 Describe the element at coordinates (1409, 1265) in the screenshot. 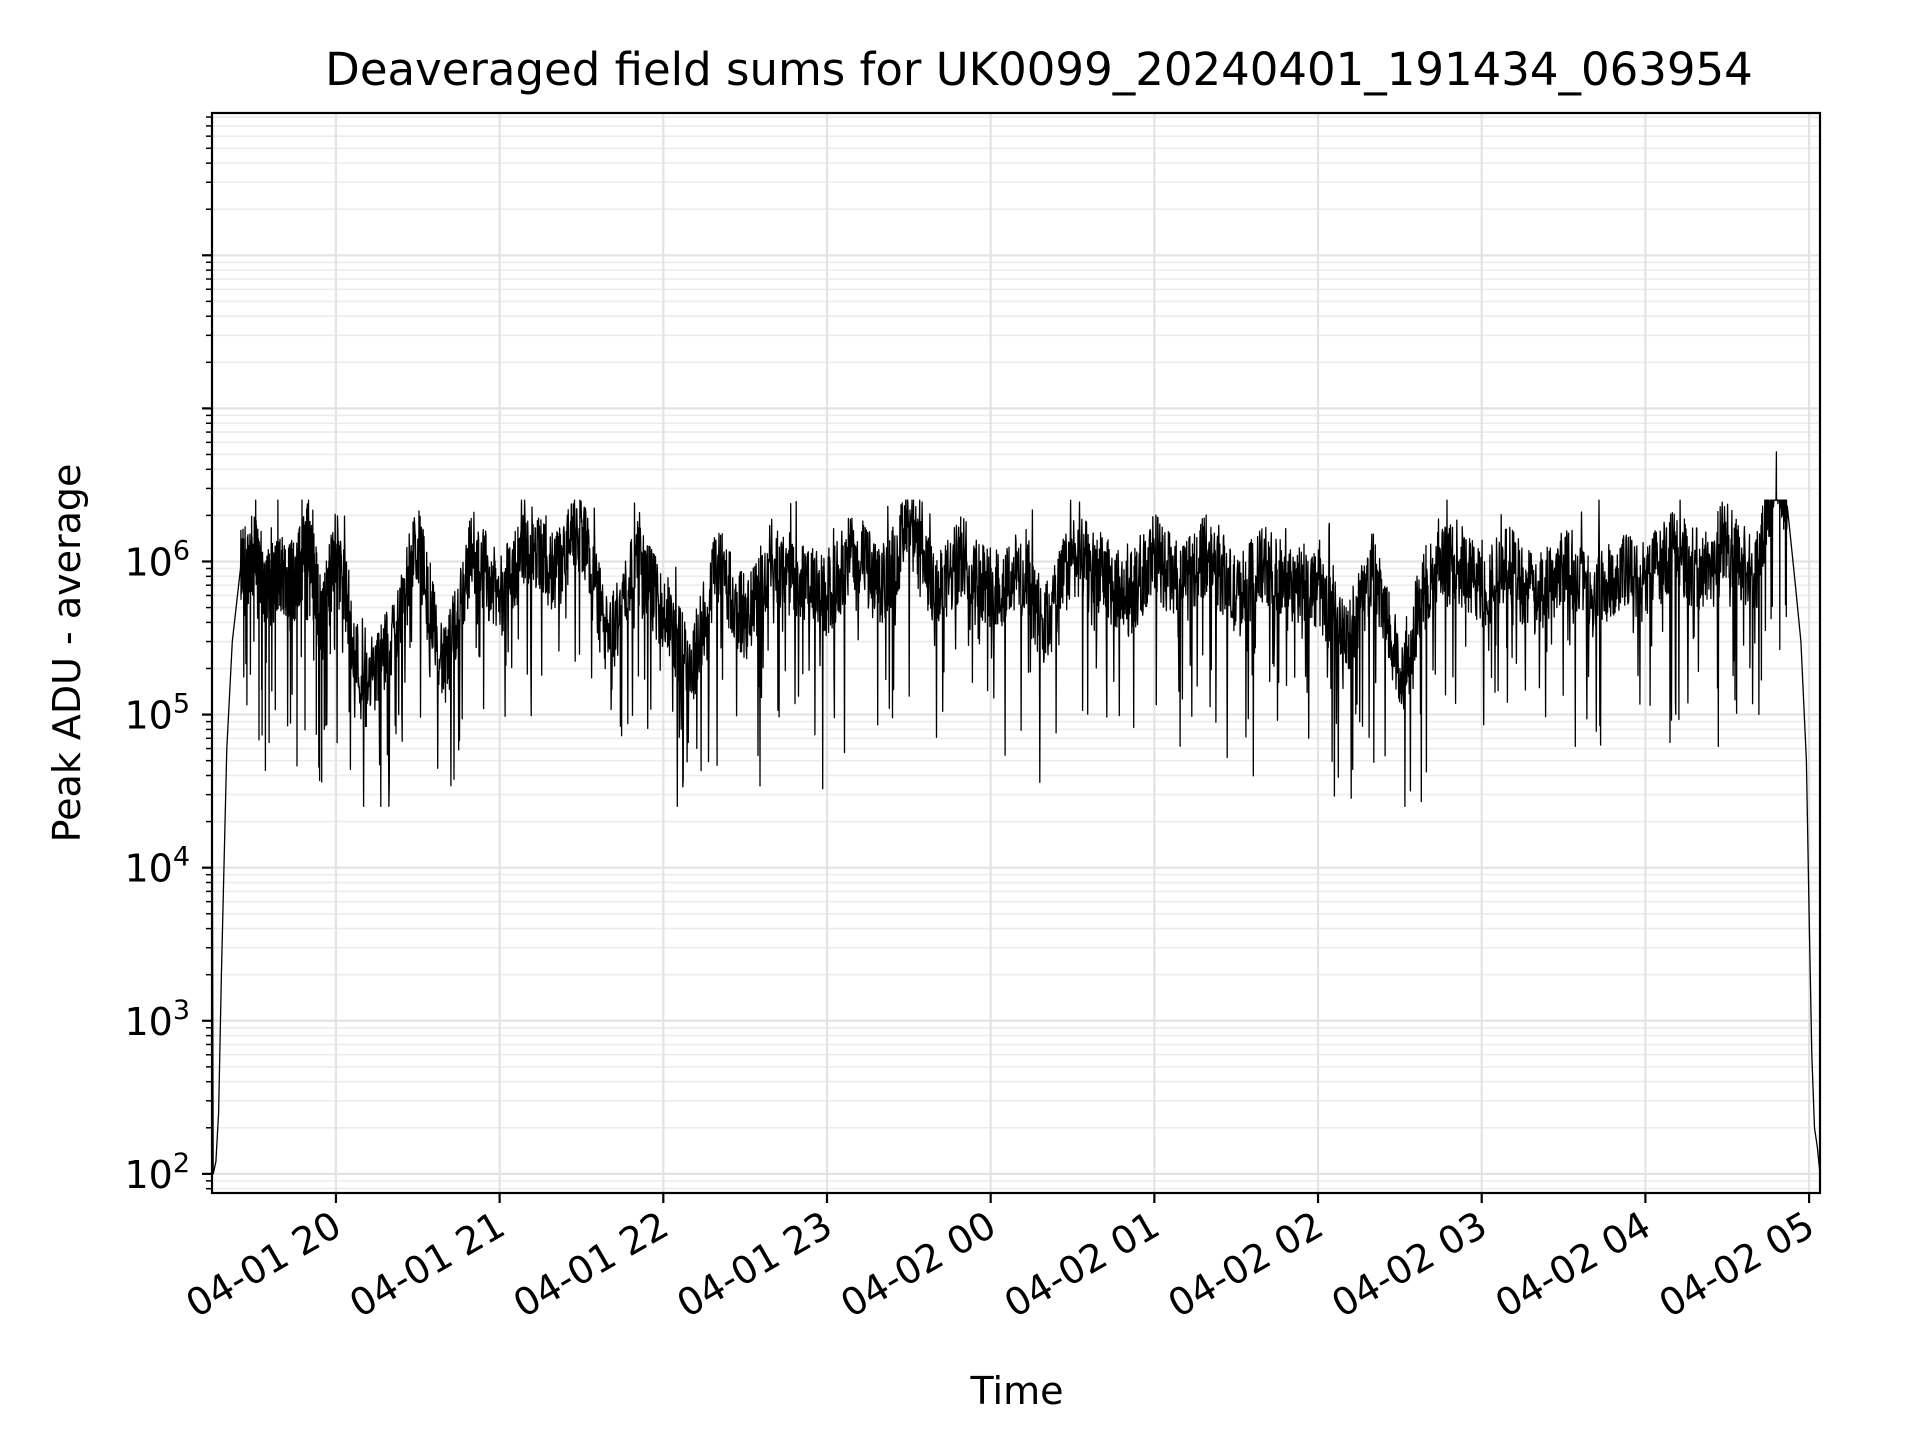

I see `x-tick-label: 04-02 03` at that location.